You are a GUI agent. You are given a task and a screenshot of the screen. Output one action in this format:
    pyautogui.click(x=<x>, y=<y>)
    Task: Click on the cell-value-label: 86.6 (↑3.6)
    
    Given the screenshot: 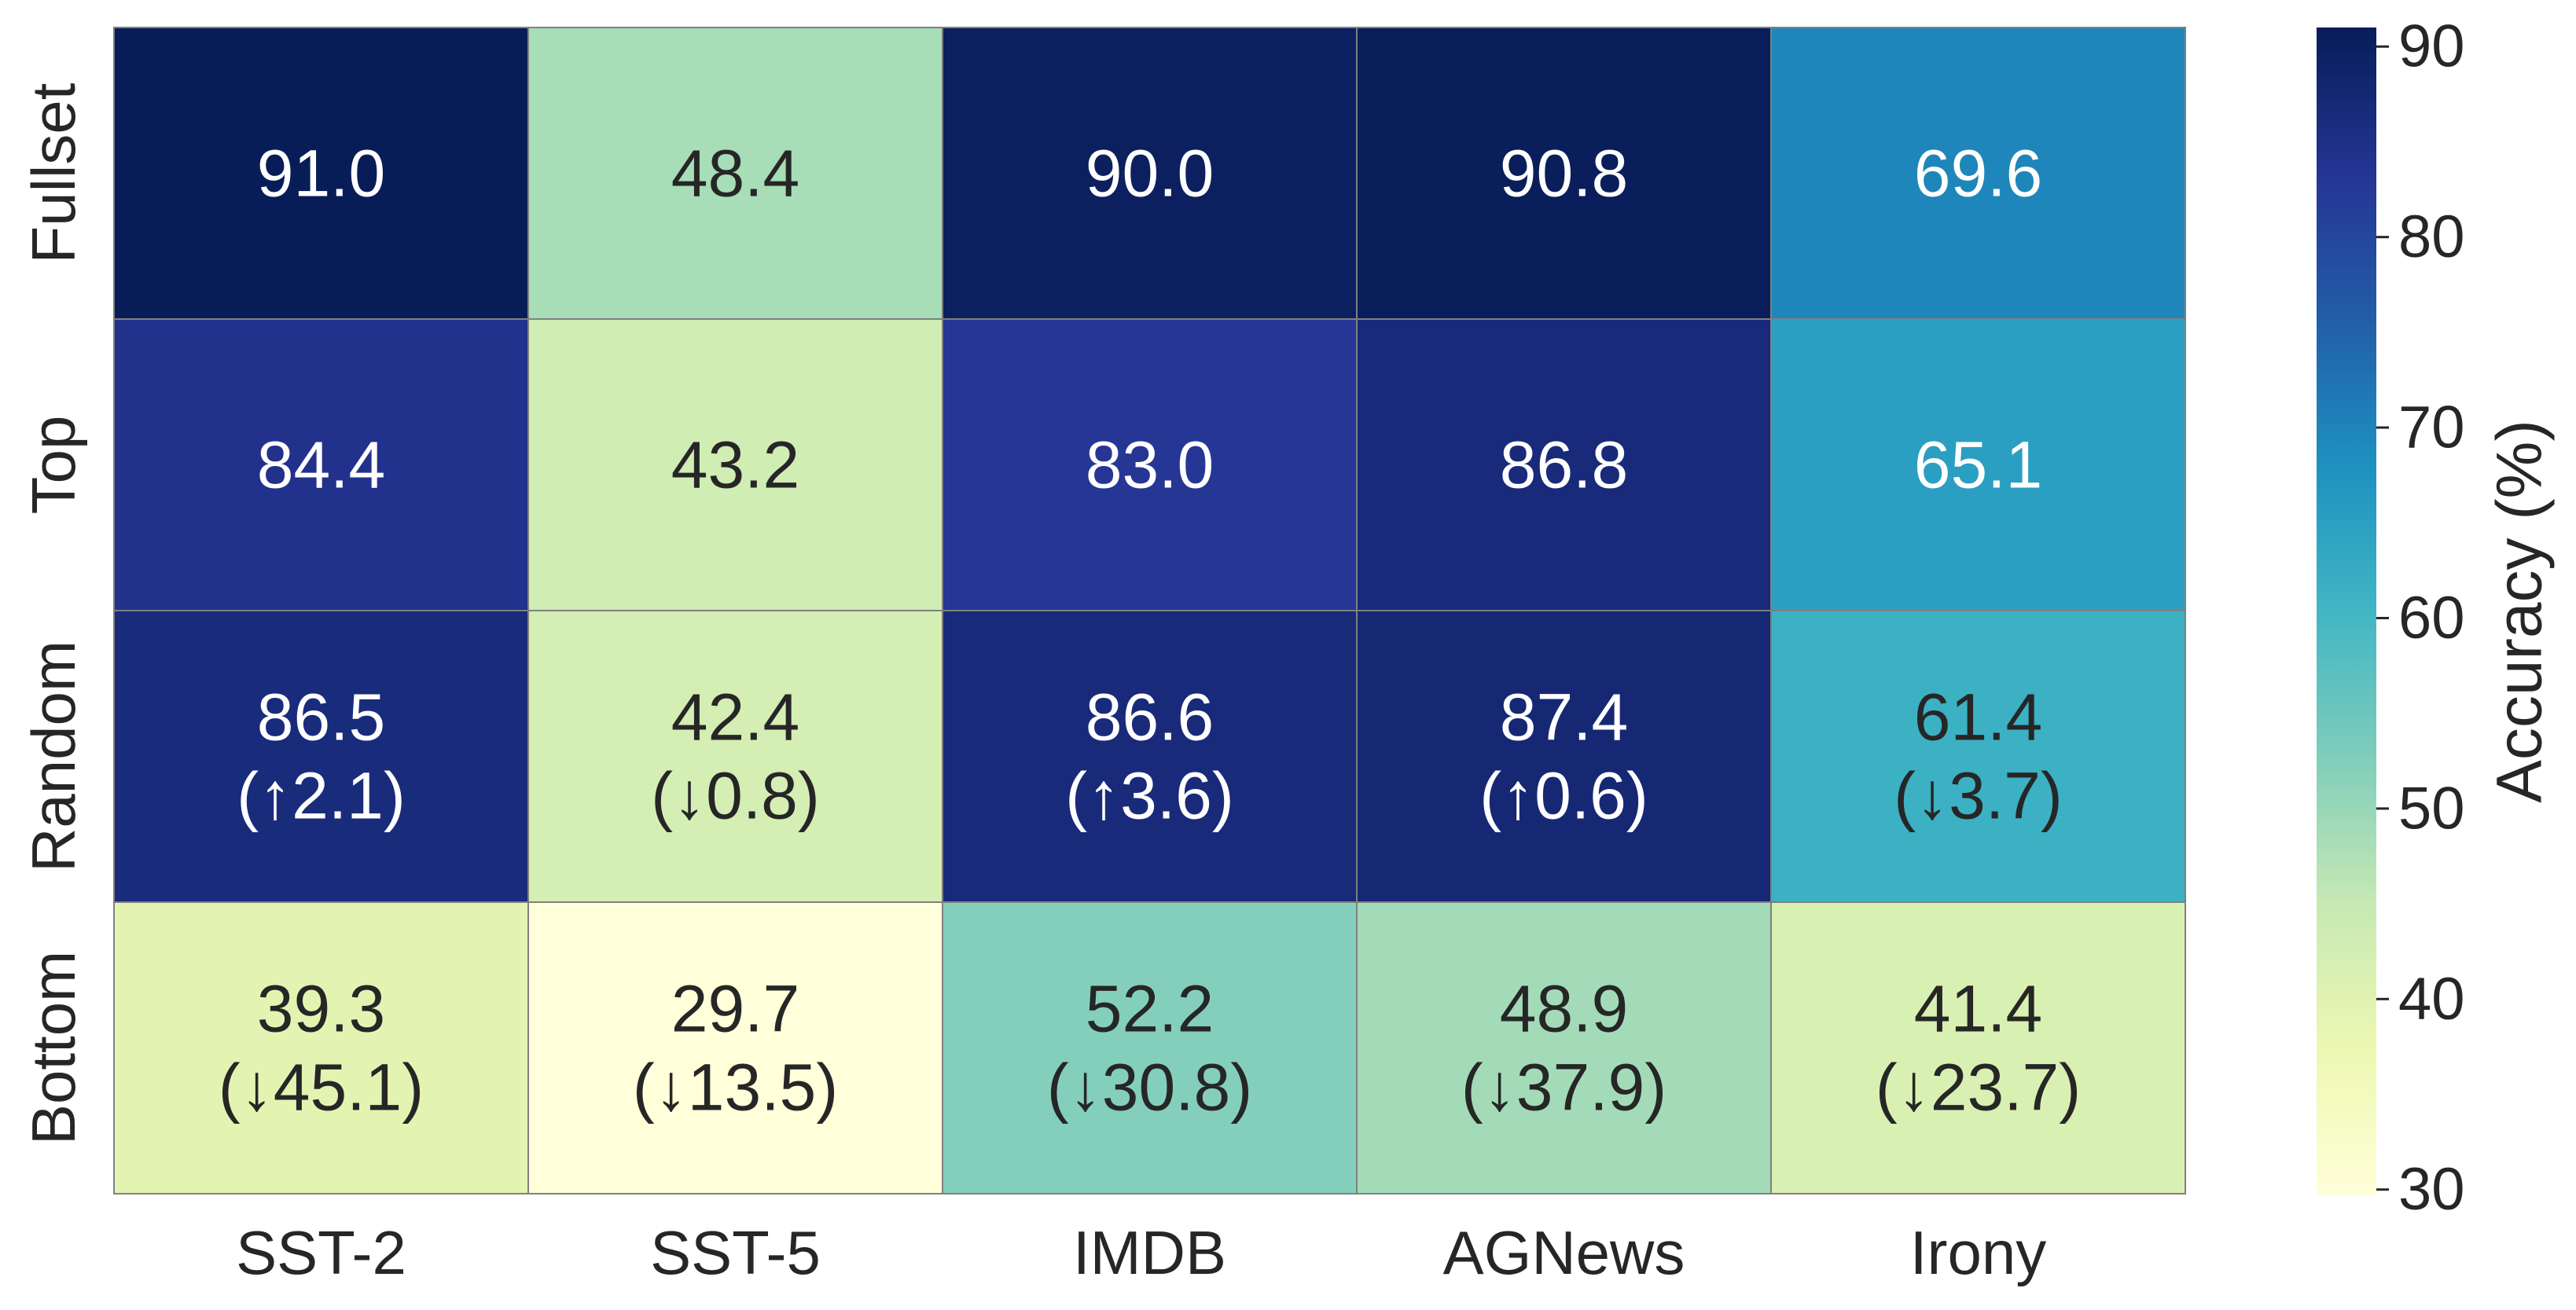 What is the action you would take?
    pyautogui.click(x=1149, y=757)
    